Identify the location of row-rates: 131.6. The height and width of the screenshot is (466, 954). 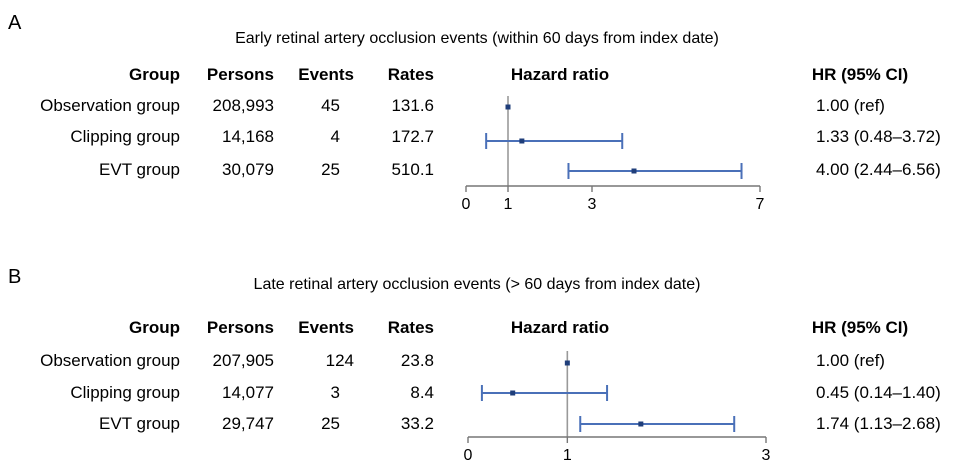
(412, 105).